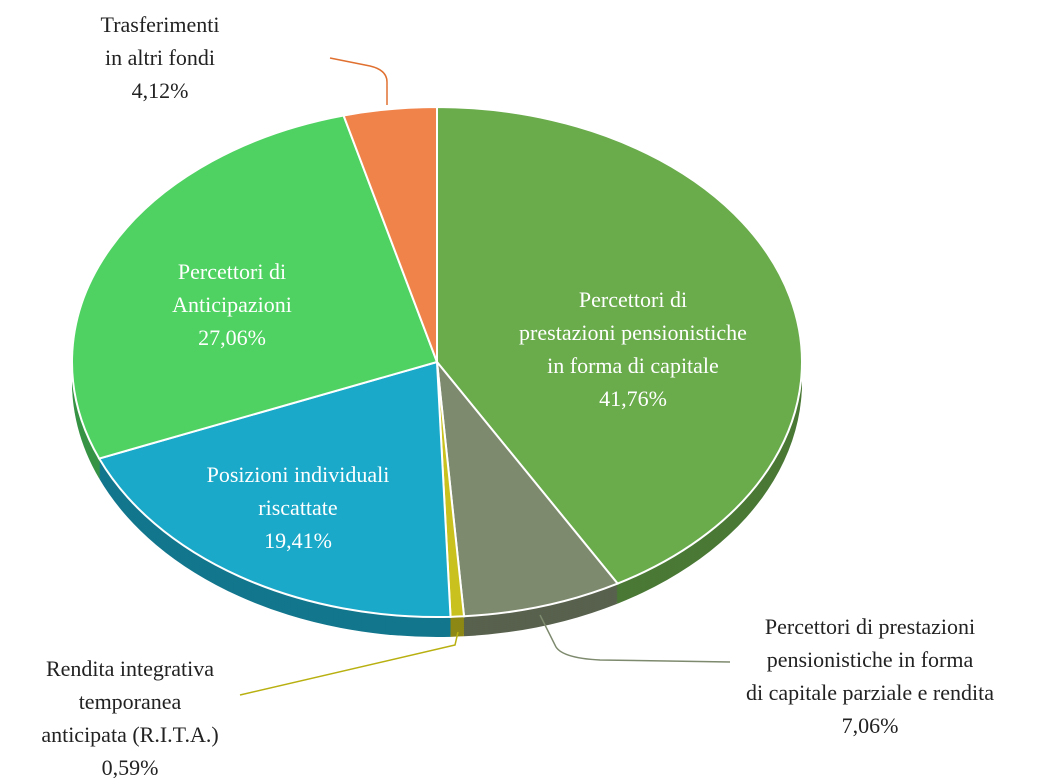  What do you see at coordinates (232, 288) in the screenshot?
I see `category-label: Percettori di Anticipazioni` at bounding box center [232, 288].